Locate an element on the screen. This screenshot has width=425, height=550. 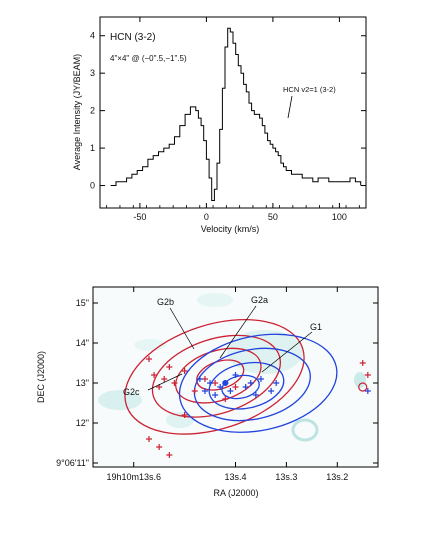
spectrum-ytick-label: 4 is located at coordinates (92, 36).